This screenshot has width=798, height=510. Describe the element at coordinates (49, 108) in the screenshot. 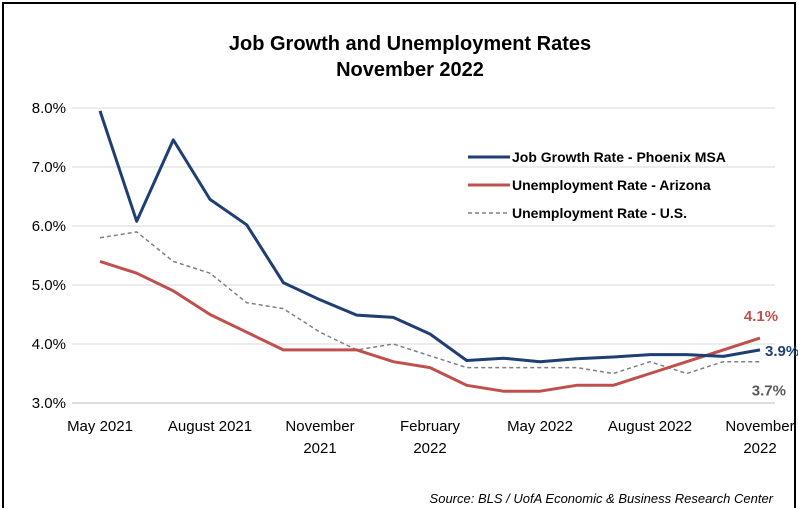

I see `y-tick-label: 8.0%` at that location.